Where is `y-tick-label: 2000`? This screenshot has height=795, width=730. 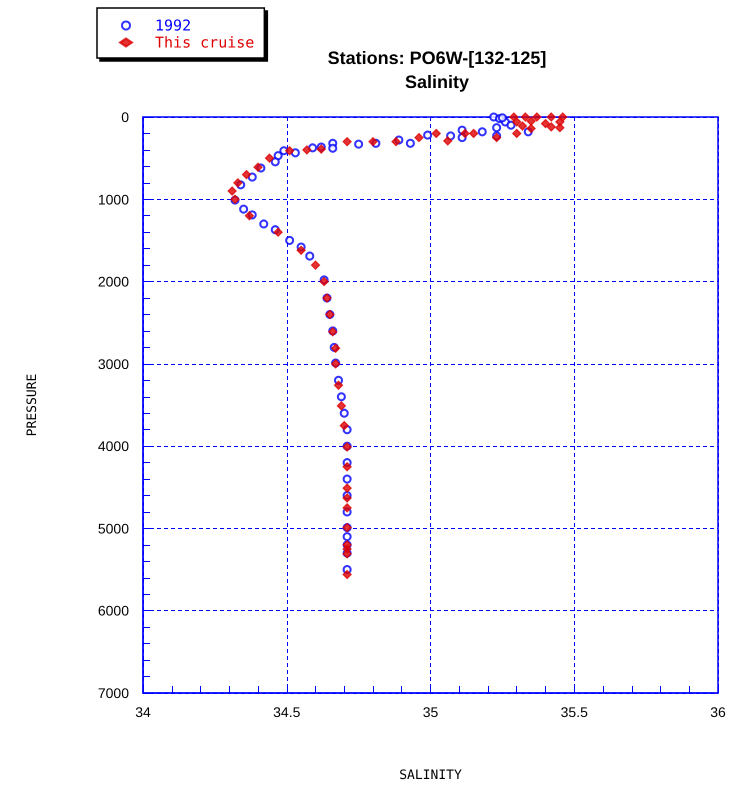
y-tick-label: 2000 is located at coordinates (114, 282).